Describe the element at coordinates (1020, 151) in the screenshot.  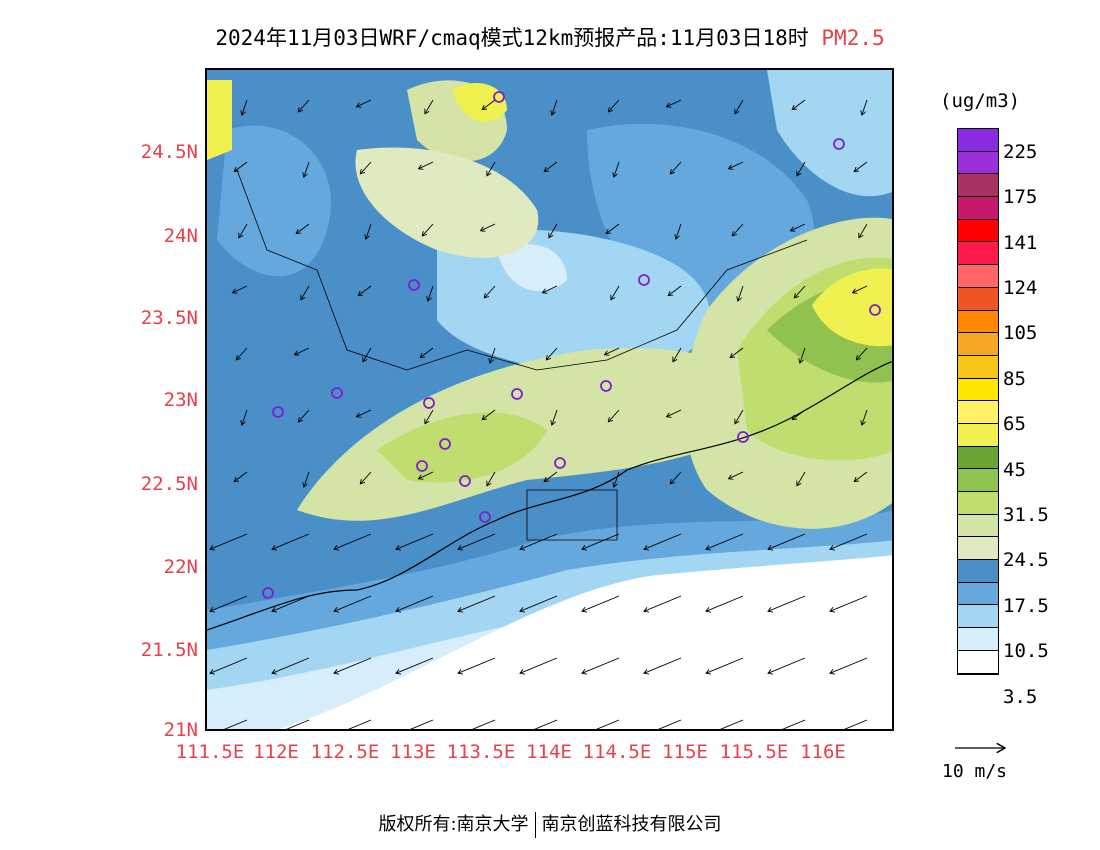
I see `colorbar-tick-label: 225` at that location.